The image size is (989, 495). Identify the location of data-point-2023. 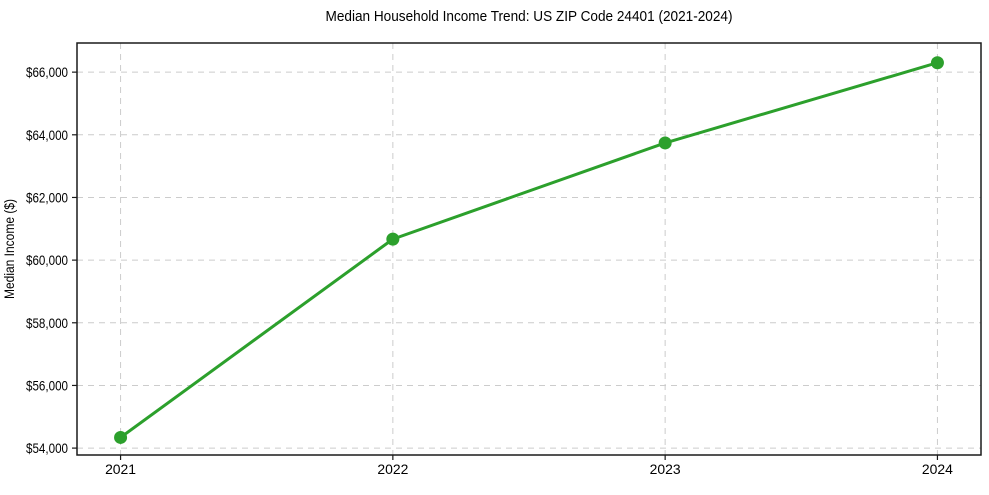
(665, 143).